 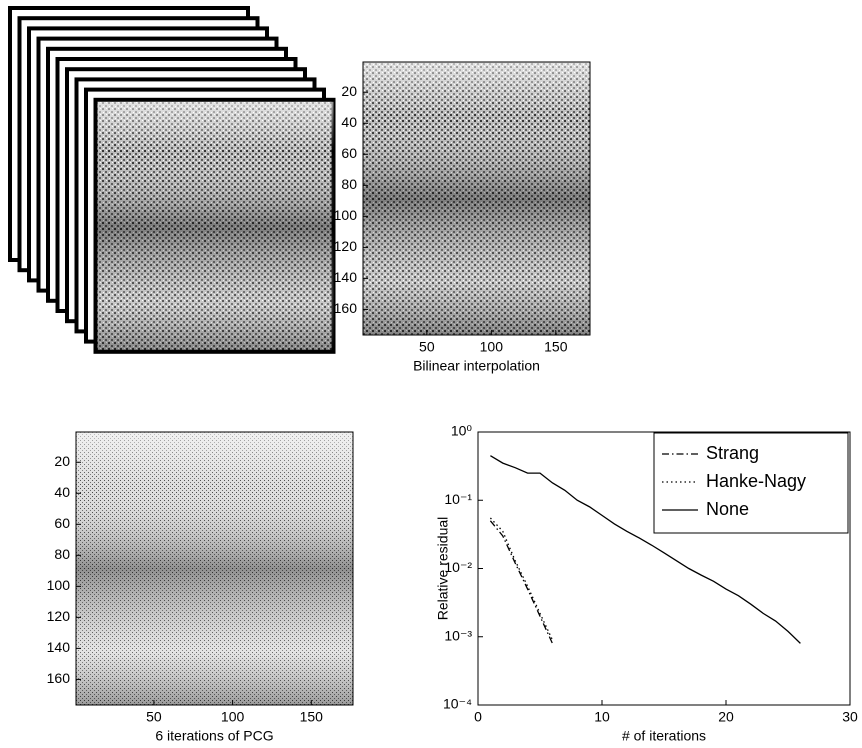 I want to click on x-tick-label: 30, so click(x=850, y=717).